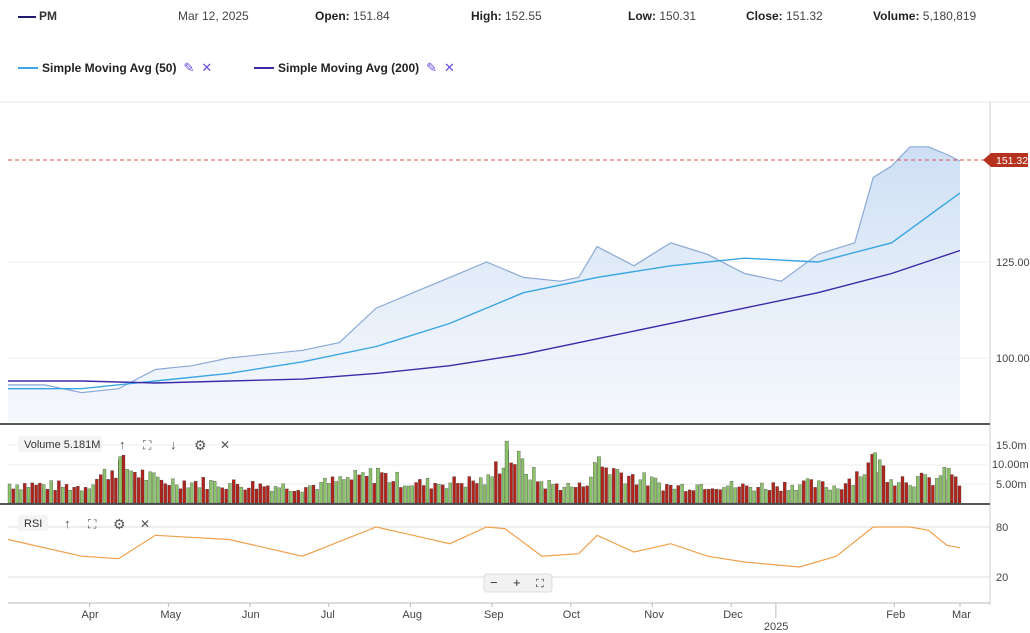  I want to click on rsi-label-box, so click(33, 523).